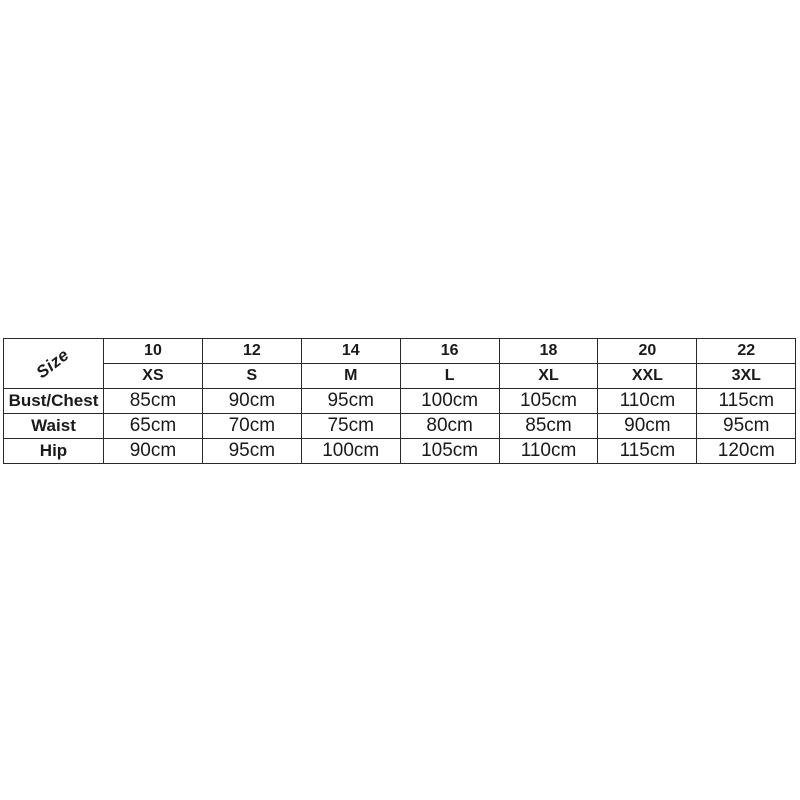  What do you see at coordinates (153, 376) in the screenshot?
I see `size-letter-cell-xs: XS` at bounding box center [153, 376].